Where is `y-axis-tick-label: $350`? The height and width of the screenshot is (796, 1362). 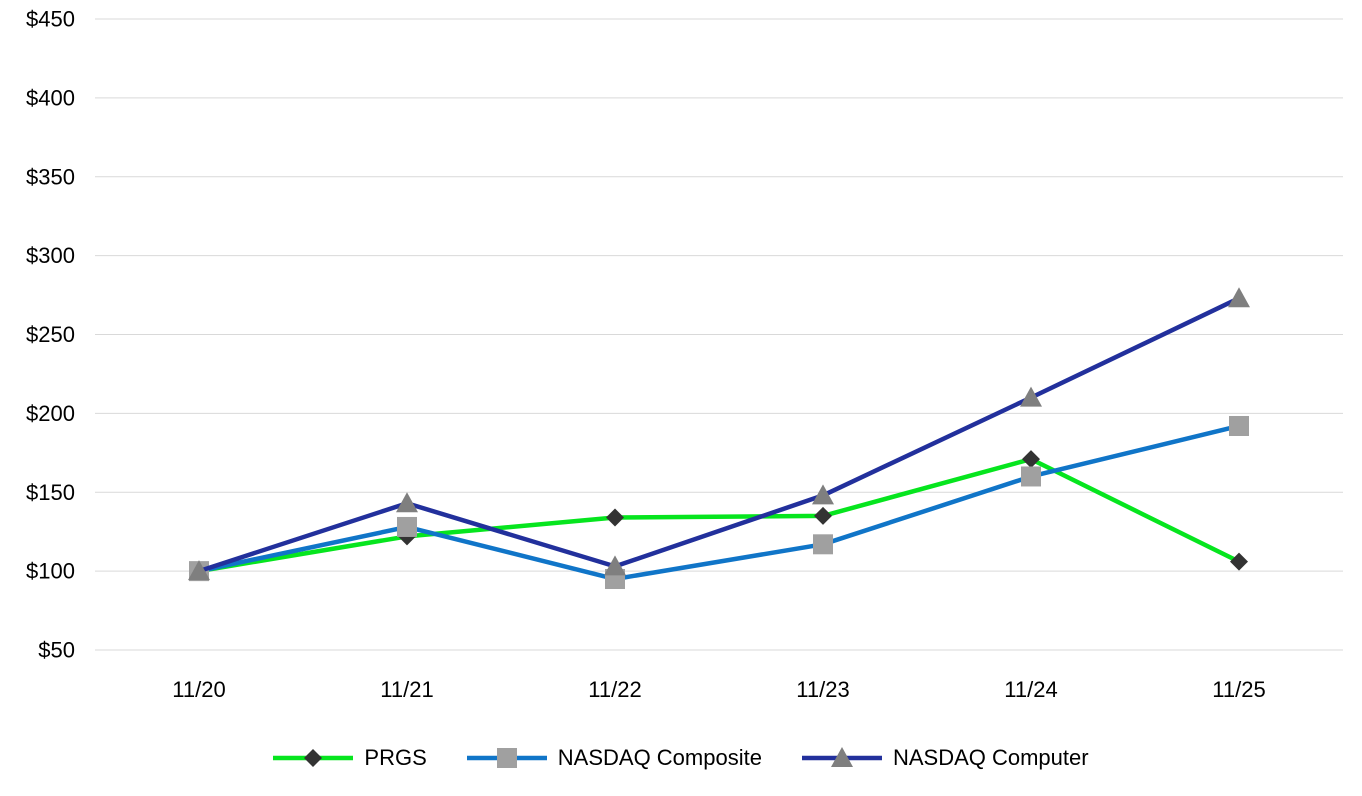
y-axis-tick-label: $350 is located at coordinates (50, 176).